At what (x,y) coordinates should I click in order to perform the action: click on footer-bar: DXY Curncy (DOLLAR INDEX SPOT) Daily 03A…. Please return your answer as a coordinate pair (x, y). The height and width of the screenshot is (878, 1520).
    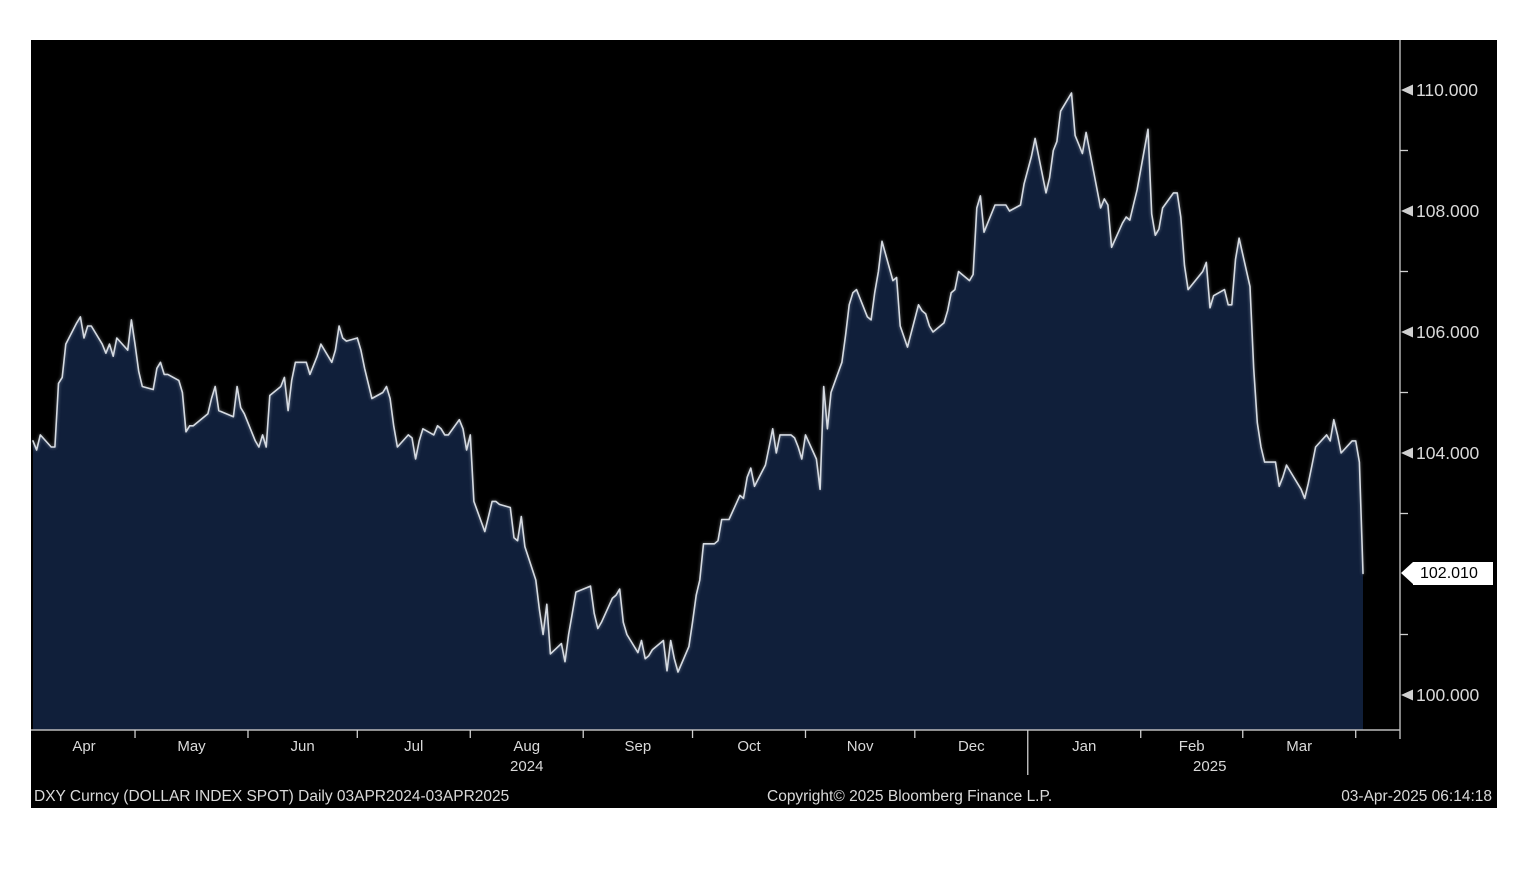
    Looking at the image, I should click on (764, 797).